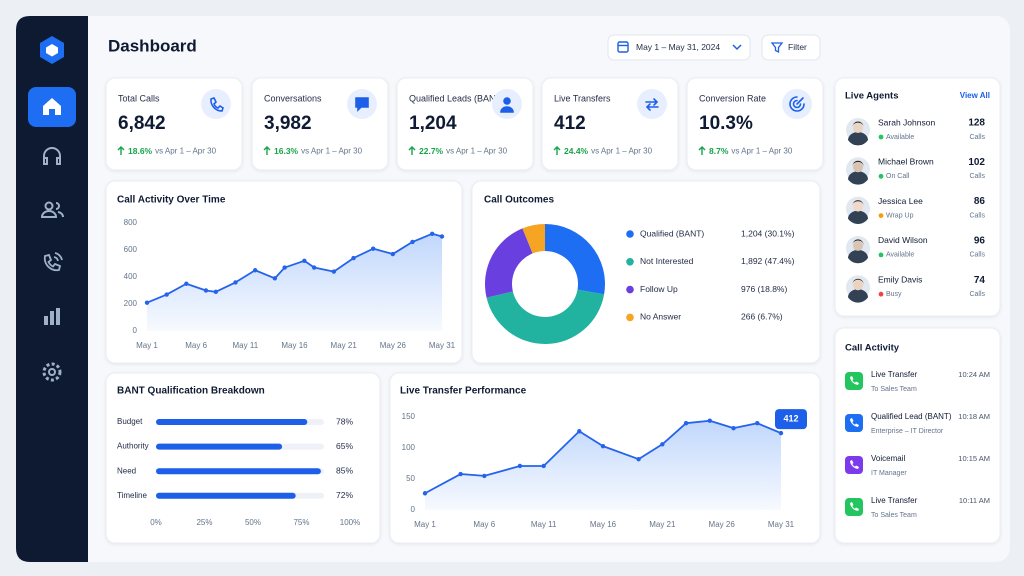 This screenshot has height=576, width=1024. What do you see at coordinates (974, 374) in the screenshot?
I see `activity-time: 10:24 AM` at bounding box center [974, 374].